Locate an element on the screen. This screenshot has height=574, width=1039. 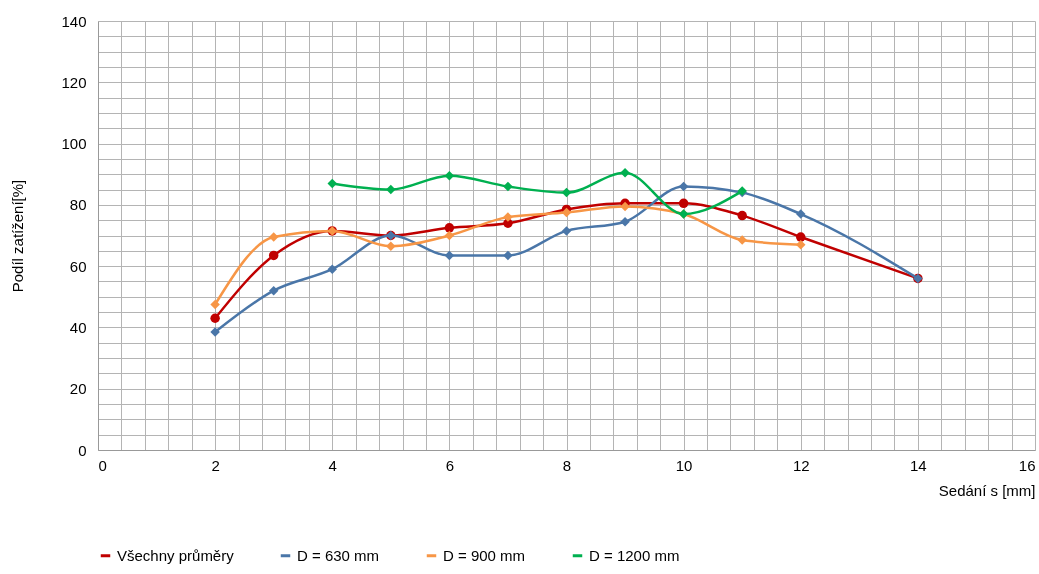
y-tick-label: 100 is located at coordinates (74, 144).